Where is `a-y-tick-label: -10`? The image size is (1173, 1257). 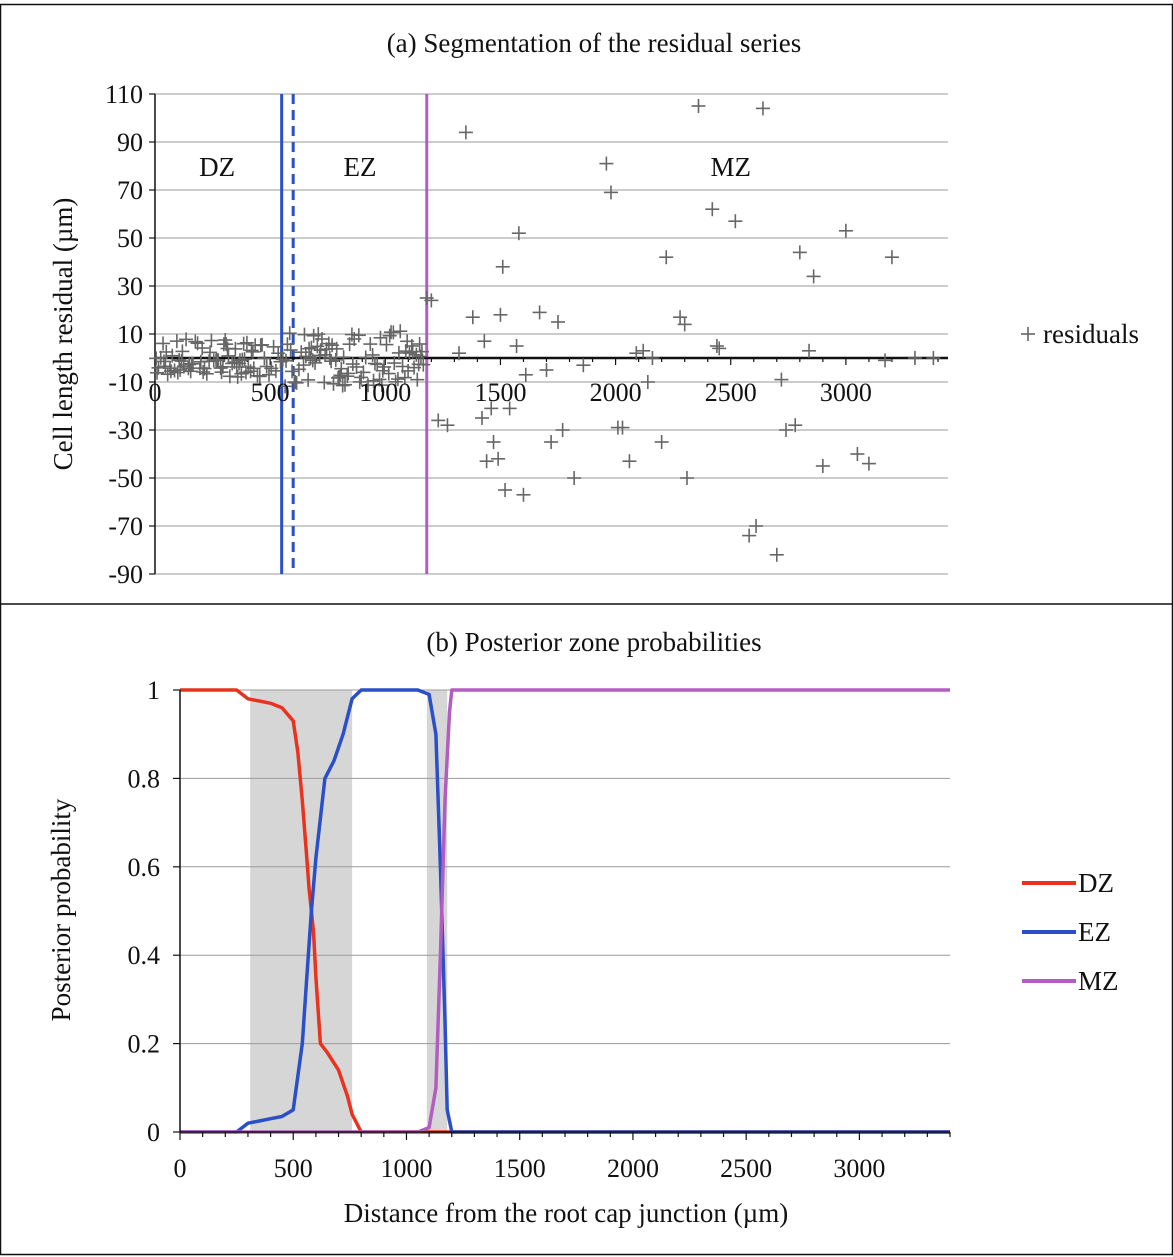
a-y-tick-label: -10 is located at coordinates (125, 382).